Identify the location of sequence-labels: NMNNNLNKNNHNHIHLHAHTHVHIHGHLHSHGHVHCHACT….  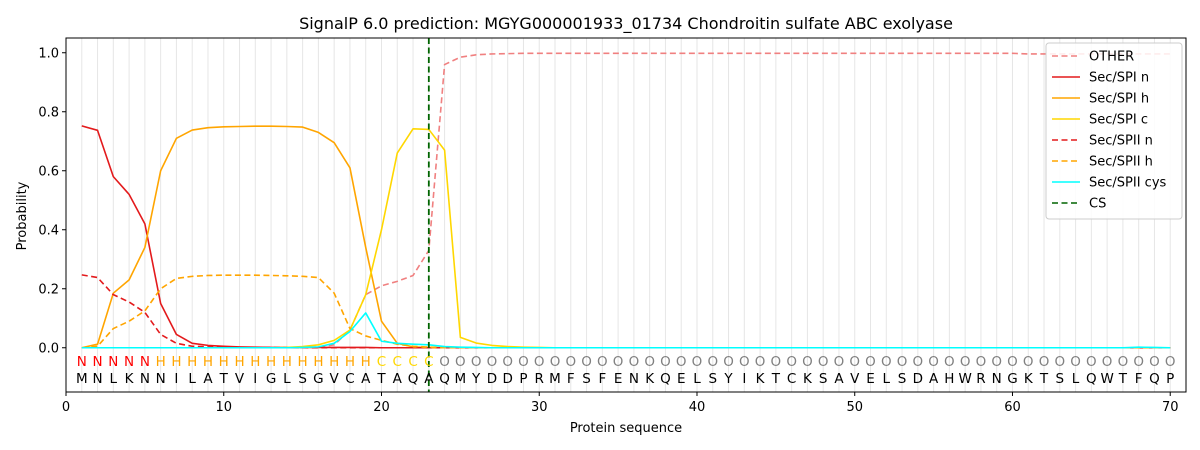
(626, 370).